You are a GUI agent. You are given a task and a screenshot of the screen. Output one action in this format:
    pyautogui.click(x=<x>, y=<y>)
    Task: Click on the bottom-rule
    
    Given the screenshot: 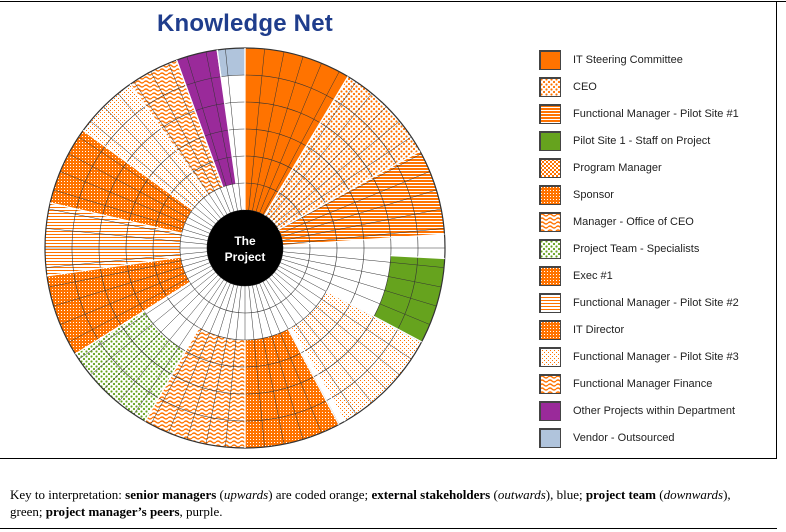 What is the action you would take?
    pyautogui.click(x=388, y=528)
    